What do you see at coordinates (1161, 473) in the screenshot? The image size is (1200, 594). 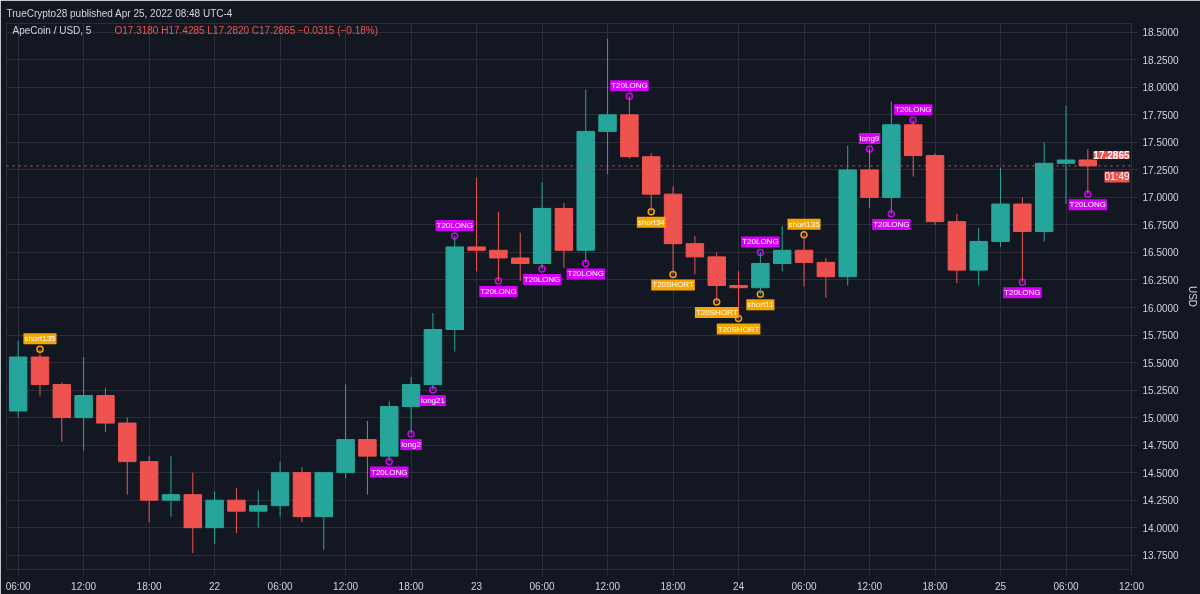 I see `y-tick-label: 14.5000` at bounding box center [1161, 473].